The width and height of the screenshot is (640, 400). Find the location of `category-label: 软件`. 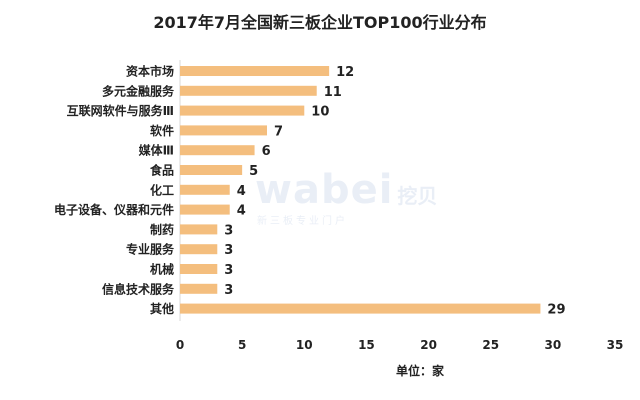

category-label: 软件 is located at coordinates (162, 130).